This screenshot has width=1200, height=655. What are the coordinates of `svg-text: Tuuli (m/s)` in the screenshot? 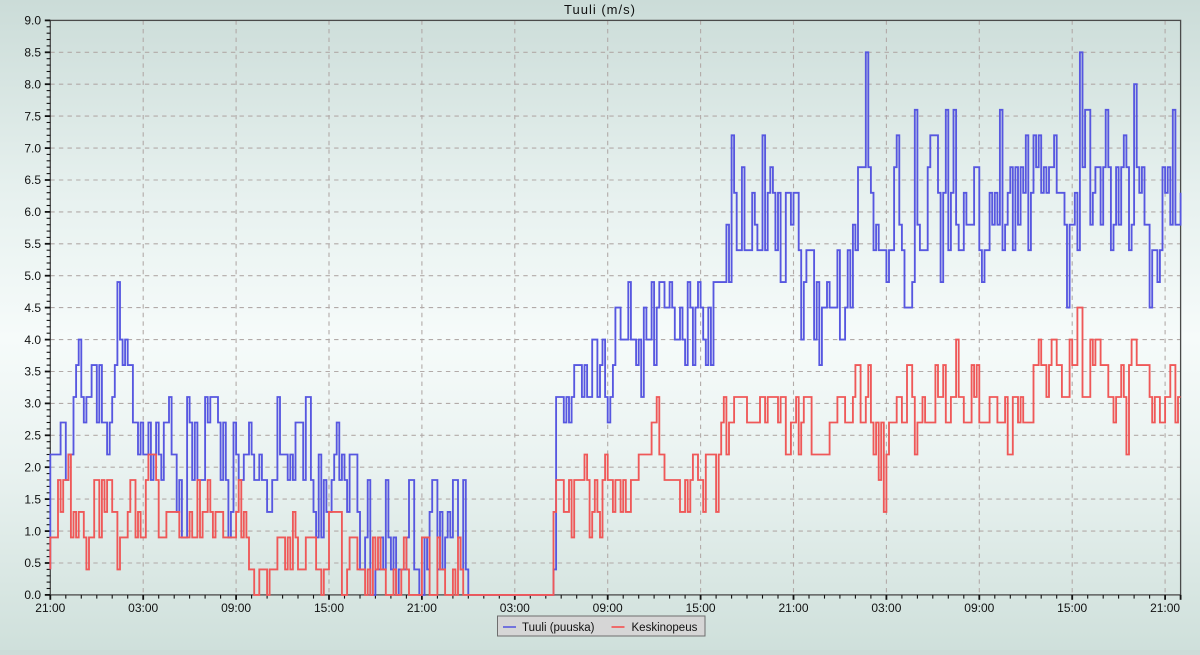 It's located at (600, 9).